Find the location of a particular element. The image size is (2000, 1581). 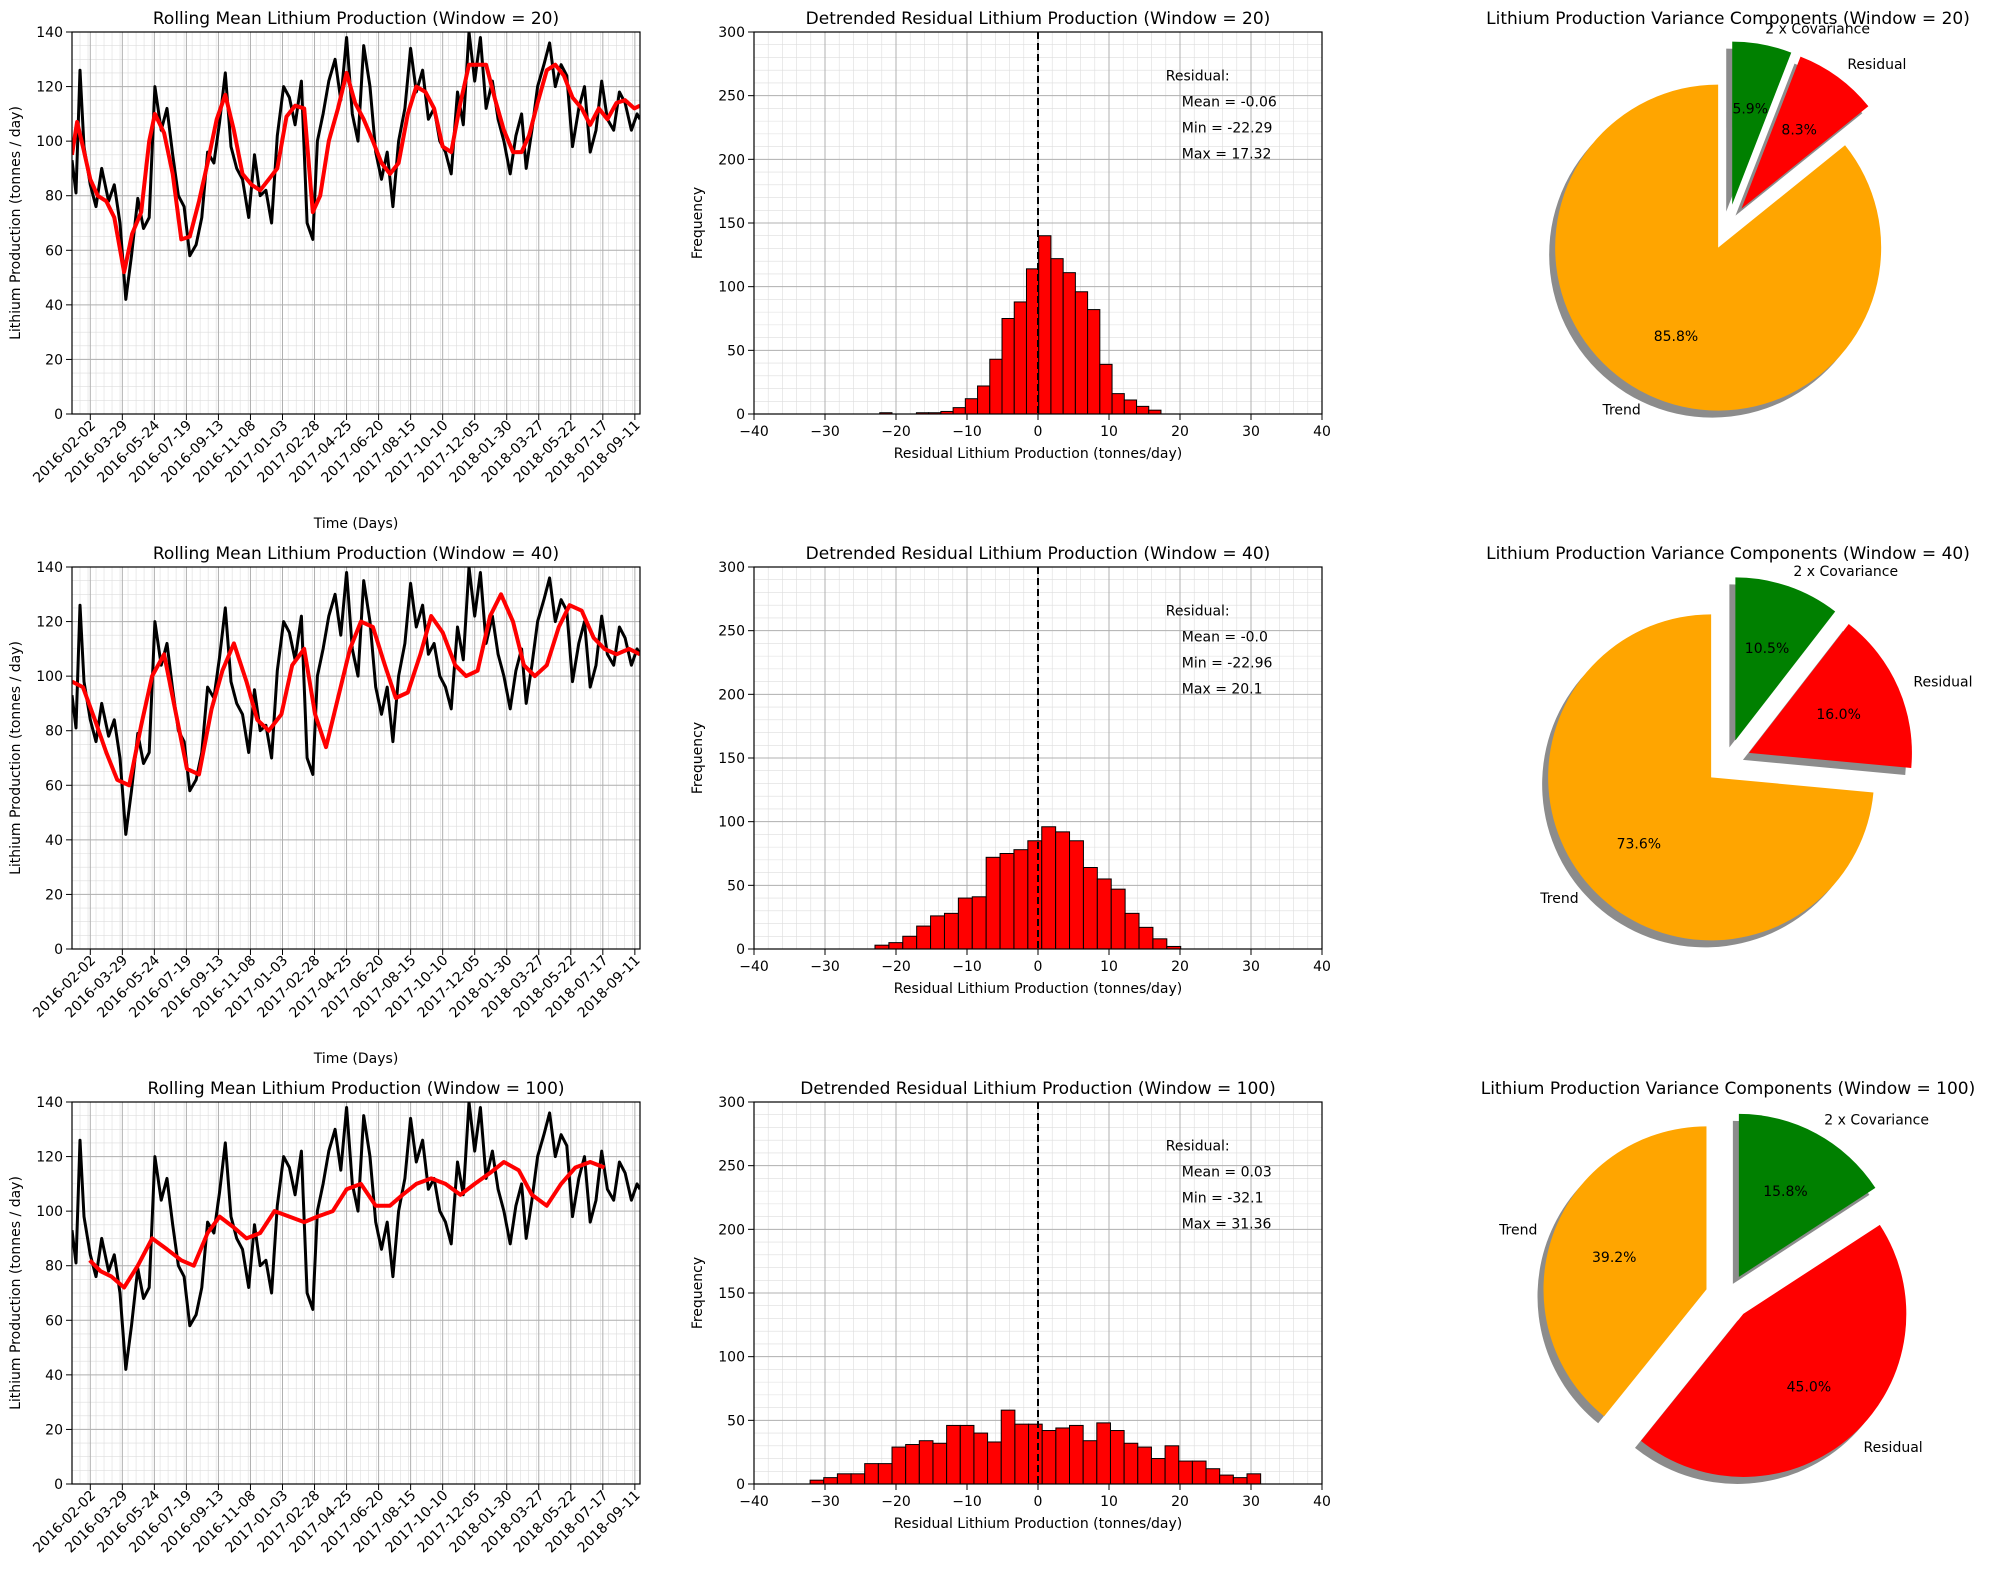

x-tick-label: 20 is located at coordinates (1180, 432).